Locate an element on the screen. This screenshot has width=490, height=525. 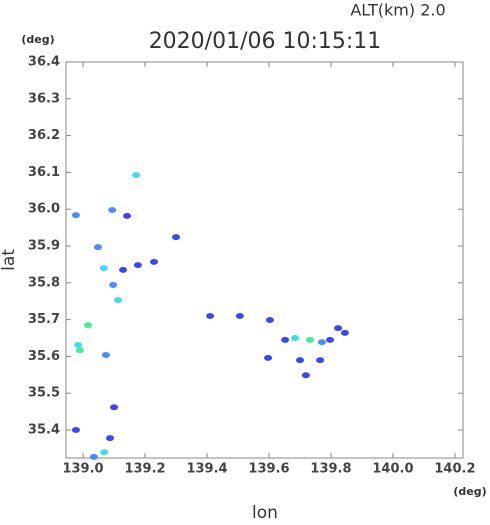
y-tick-label: 35.4 is located at coordinates (44, 430).